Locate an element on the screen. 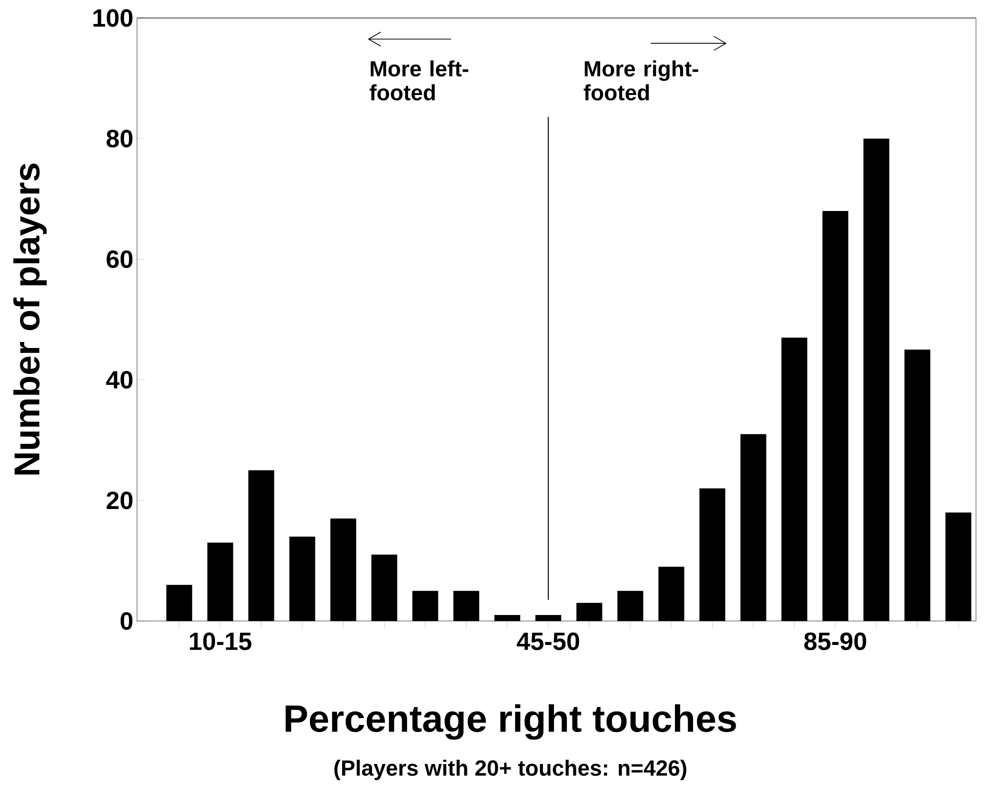  y-tick-label: 20 is located at coordinates (119, 501).